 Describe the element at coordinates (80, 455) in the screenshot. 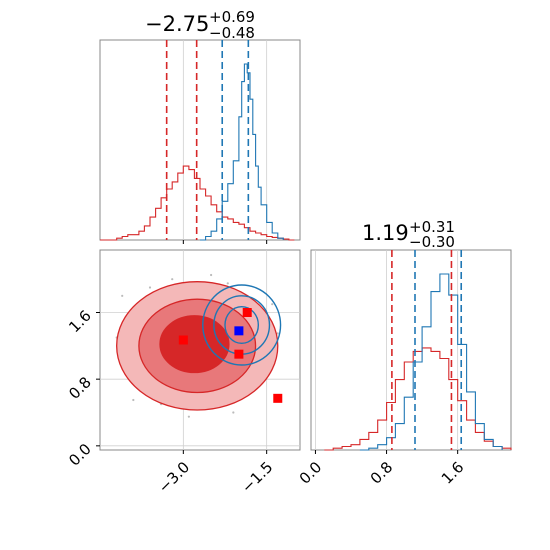

I see `joint-ytick-label-0: 0.0` at that location.